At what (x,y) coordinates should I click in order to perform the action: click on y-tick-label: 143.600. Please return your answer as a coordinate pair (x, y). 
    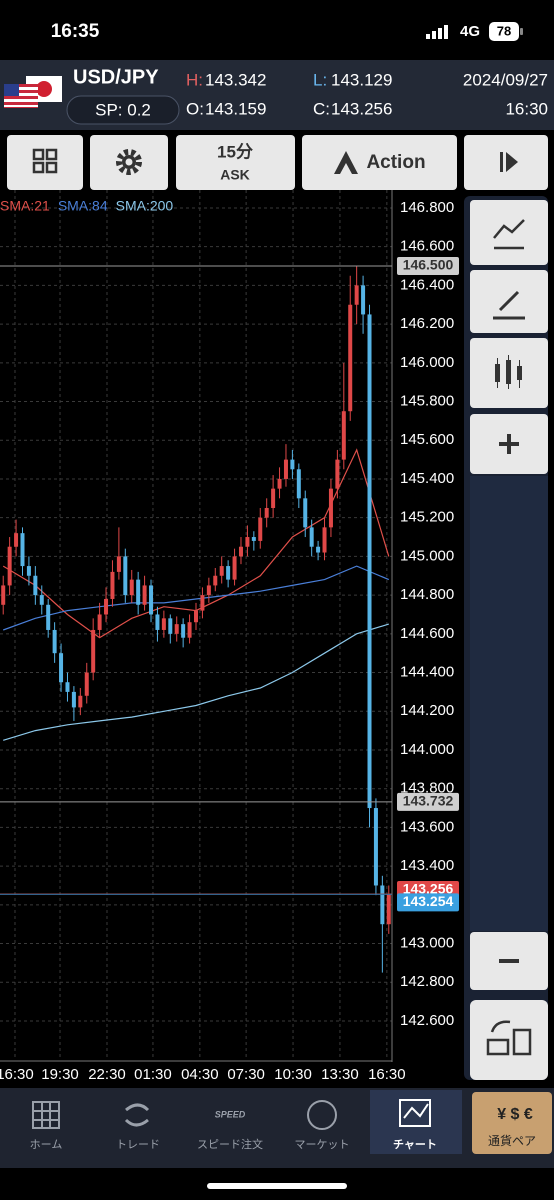
    Looking at the image, I should click on (427, 826).